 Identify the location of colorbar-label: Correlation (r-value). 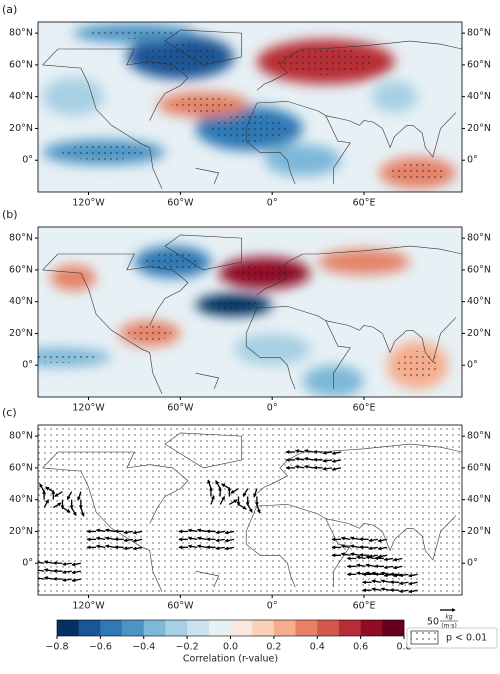
(230, 659).